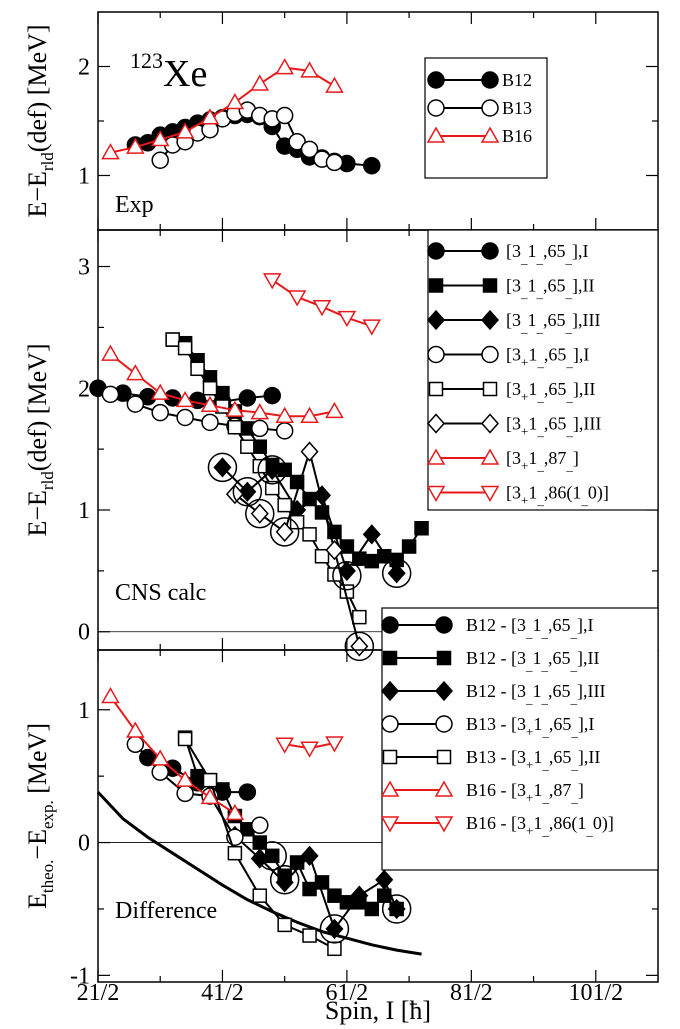 Image resolution: width=680 pixels, height=1029 pixels. I want to click on x-tick-label-4: 101/2, so click(595, 993).